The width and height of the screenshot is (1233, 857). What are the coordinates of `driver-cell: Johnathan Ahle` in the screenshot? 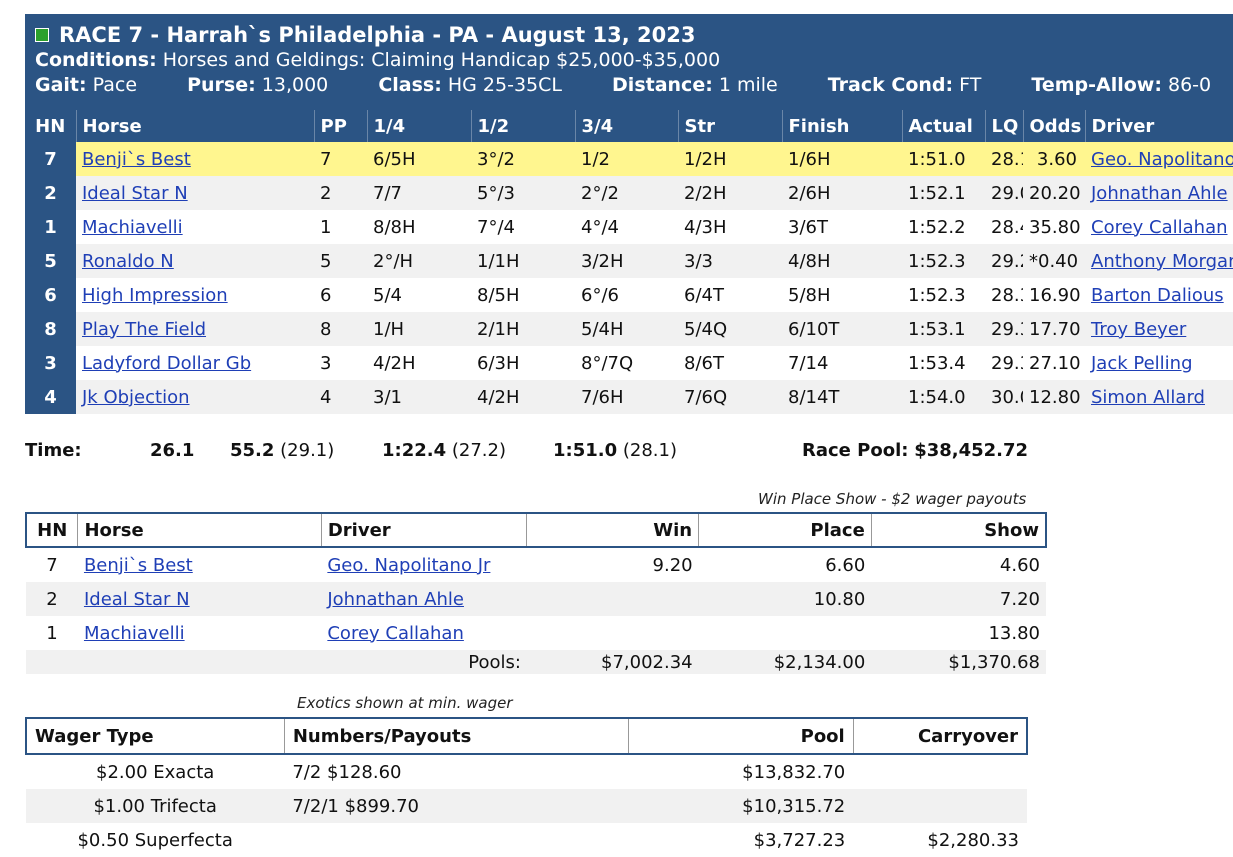 It's located at (1159, 193).